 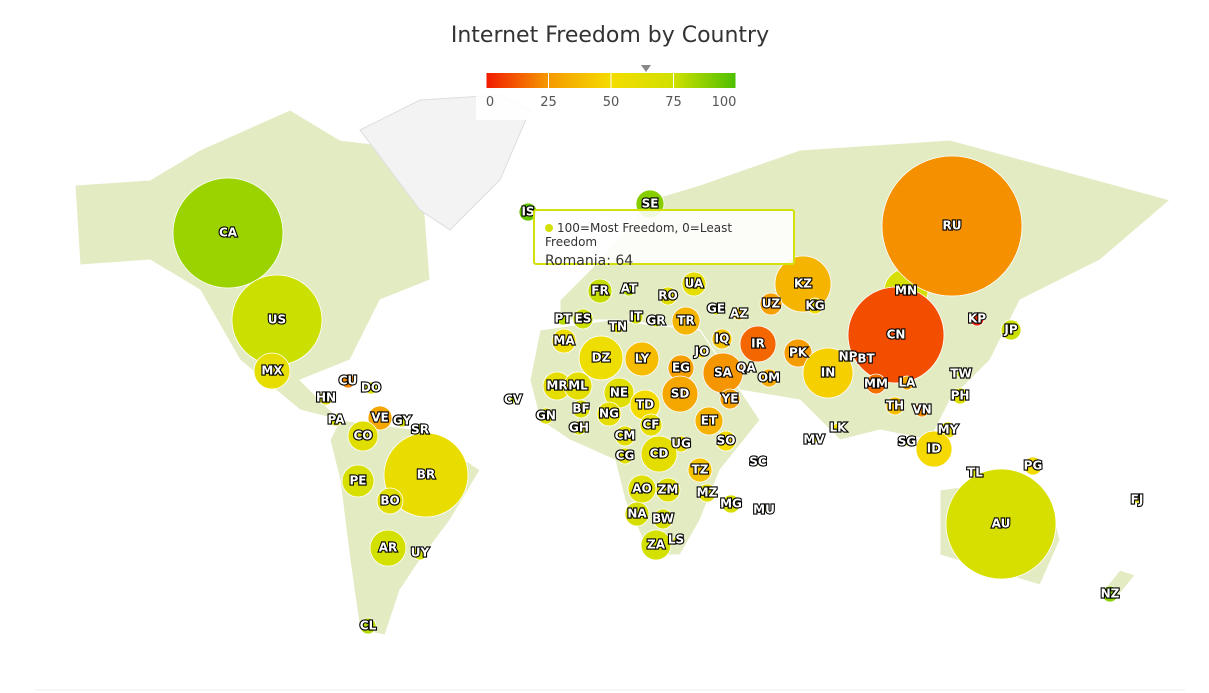 I want to click on country-code: JO, so click(x=702, y=352).